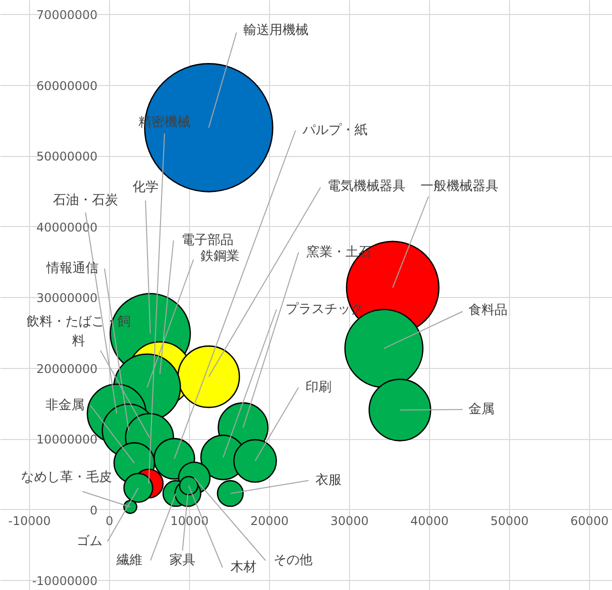 This screenshot has height=590, width=612. What do you see at coordinates (459, 186) in the screenshot?
I see `text: 一般機械器具` at bounding box center [459, 186].